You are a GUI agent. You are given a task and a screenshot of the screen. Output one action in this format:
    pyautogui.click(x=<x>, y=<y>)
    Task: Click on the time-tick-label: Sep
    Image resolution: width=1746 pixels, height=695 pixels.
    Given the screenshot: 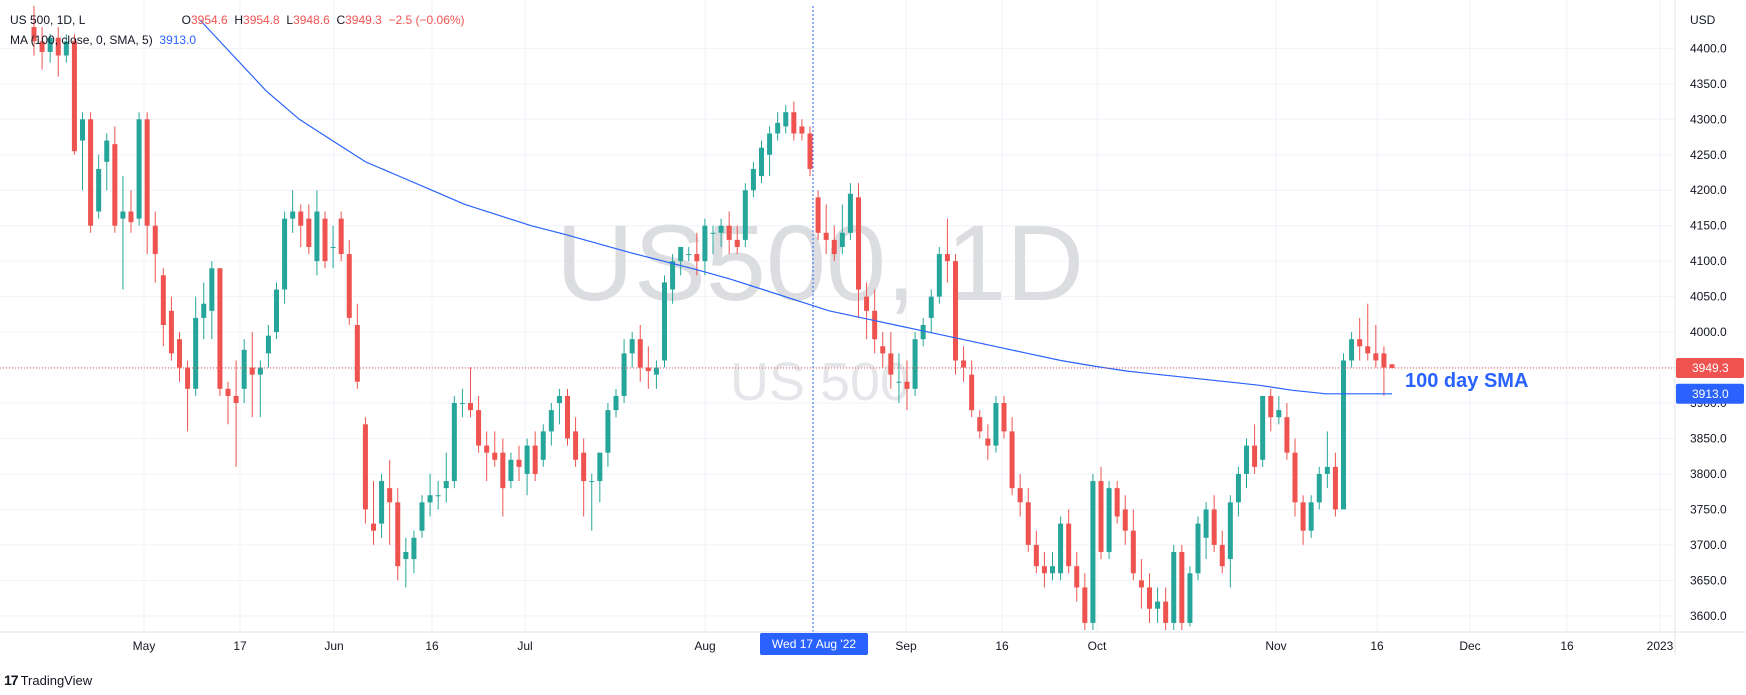 What is the action you would take?
    pyautogui.click(x=906, y=646)
    